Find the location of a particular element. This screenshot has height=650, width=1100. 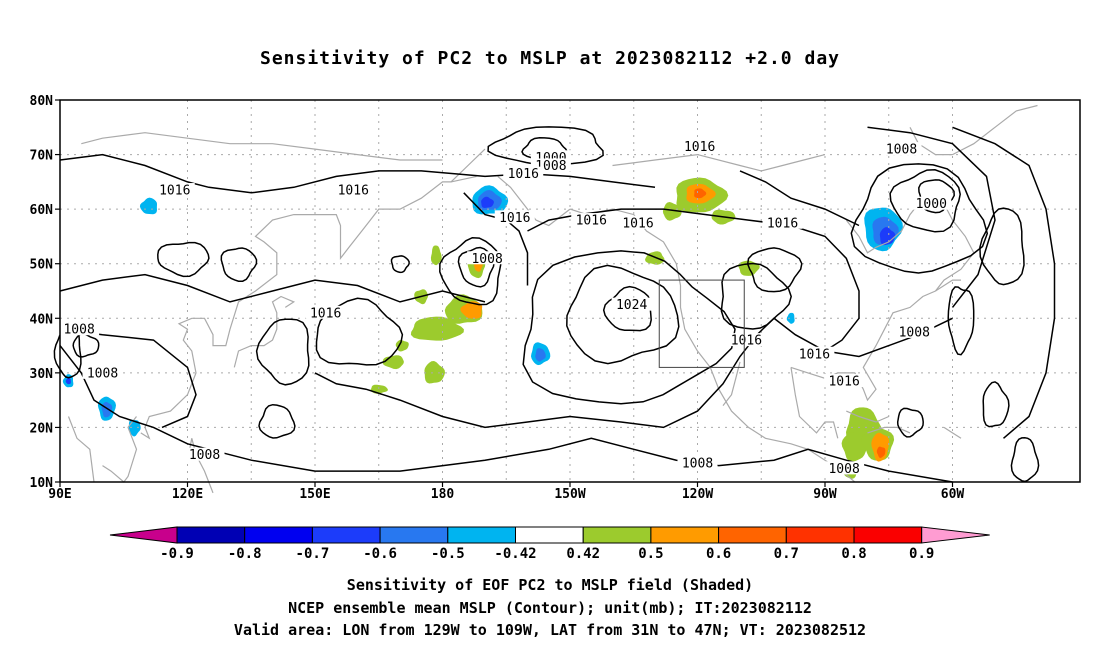

lon-label: 60W is located at coordinates (953, 494).